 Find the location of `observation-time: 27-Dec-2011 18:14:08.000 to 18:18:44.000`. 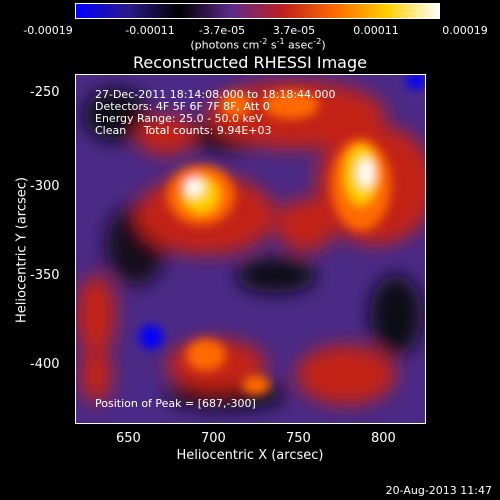

observation-time: 27-Dec-2011 18:14:08.000 to 18:18:44.000 is located at coordinates (215, 94).